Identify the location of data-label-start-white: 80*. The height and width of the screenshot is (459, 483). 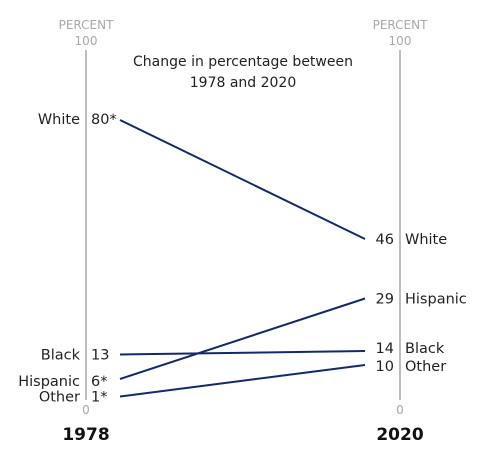
(104, 120).